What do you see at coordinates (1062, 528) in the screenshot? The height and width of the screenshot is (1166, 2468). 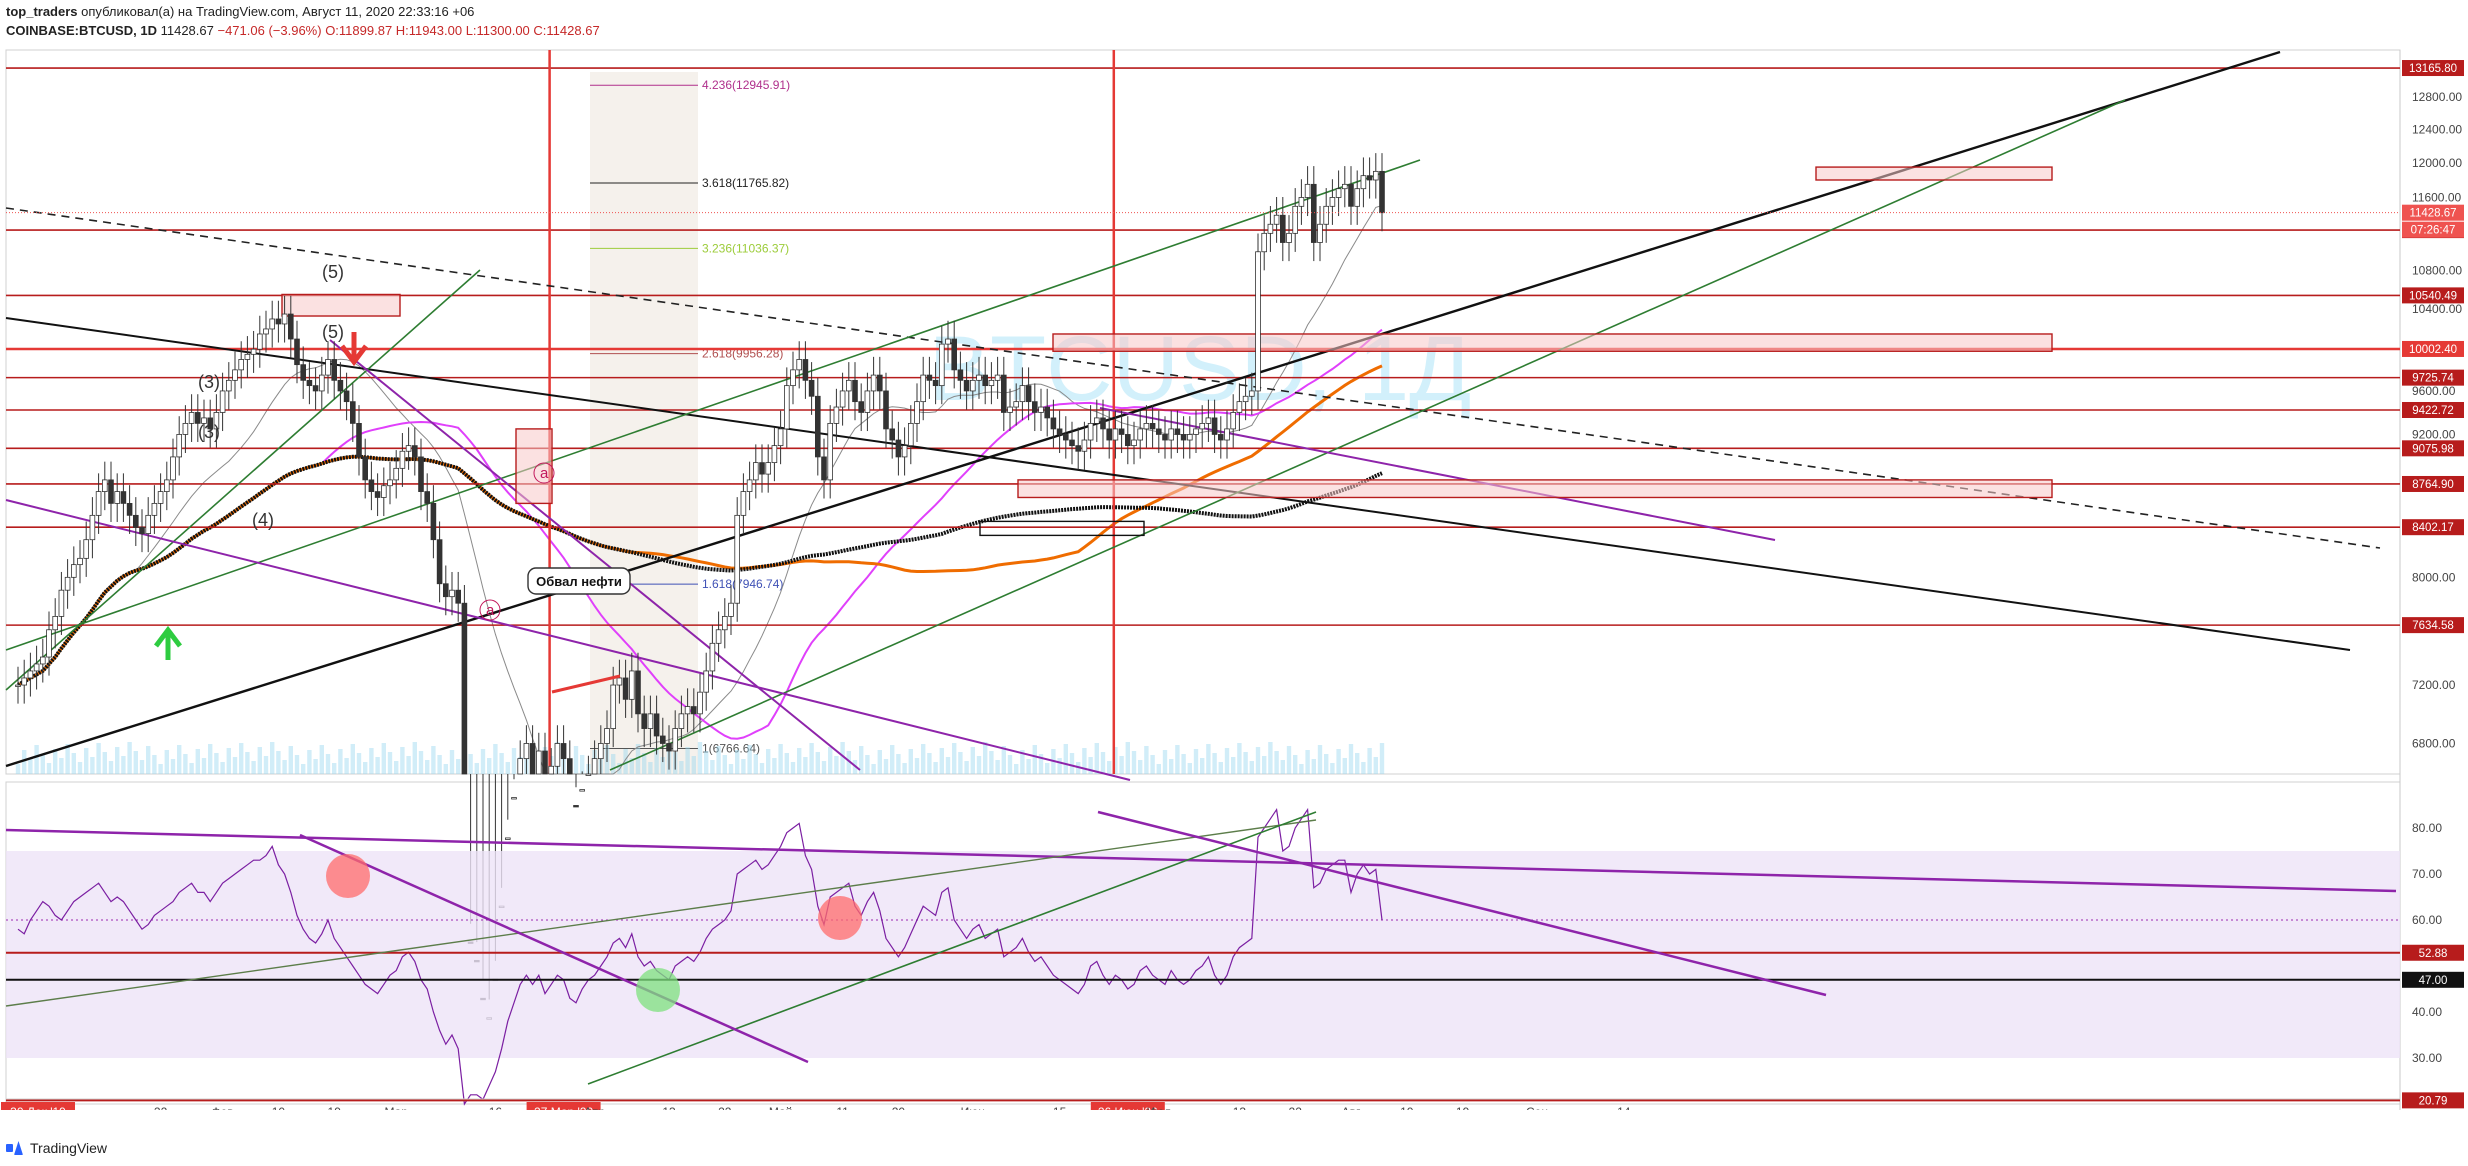 I see `consolidation-box` at bounding box center [1062, 528].